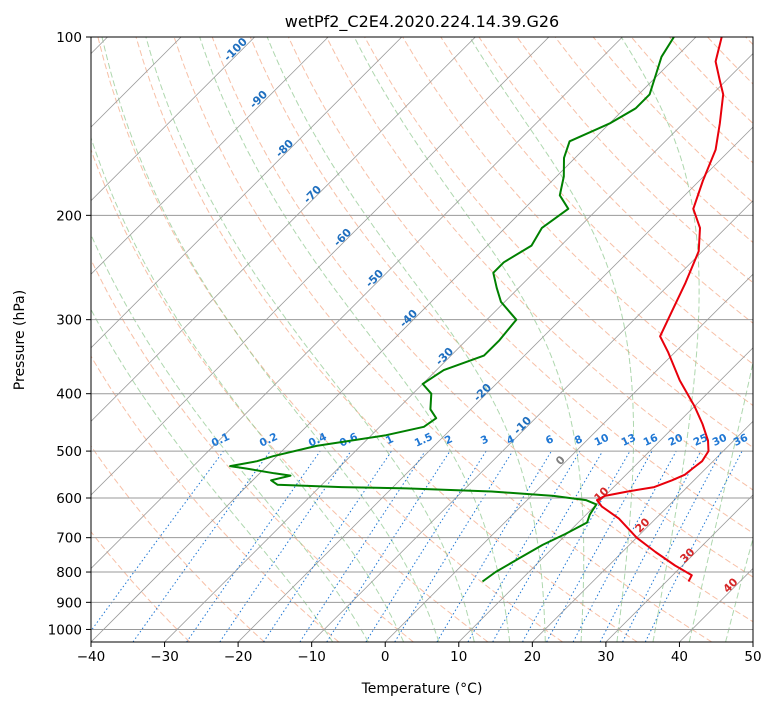 The width and height of the screenshot is (775, 708). What do you see at coordinates (20, 340) in the screenshot?
I see `y-axis-label: Pressure (hPa)` at bounding box center [20, 340].